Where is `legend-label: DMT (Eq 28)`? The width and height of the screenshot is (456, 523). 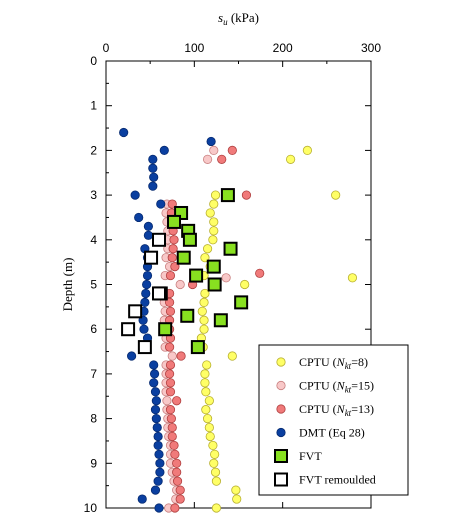 legend-label: DMT (Eq 28) is located at coordinates (332, 433).